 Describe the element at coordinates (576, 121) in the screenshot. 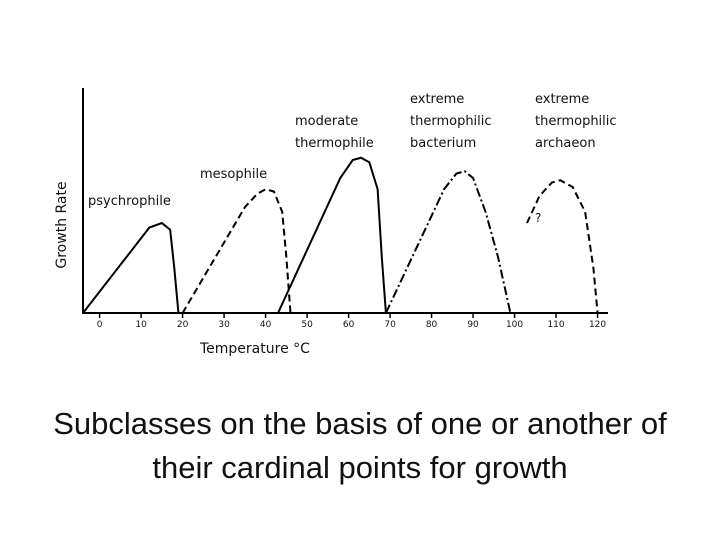

I see `curve-label: extreme thermophilic archaeon` at that location.